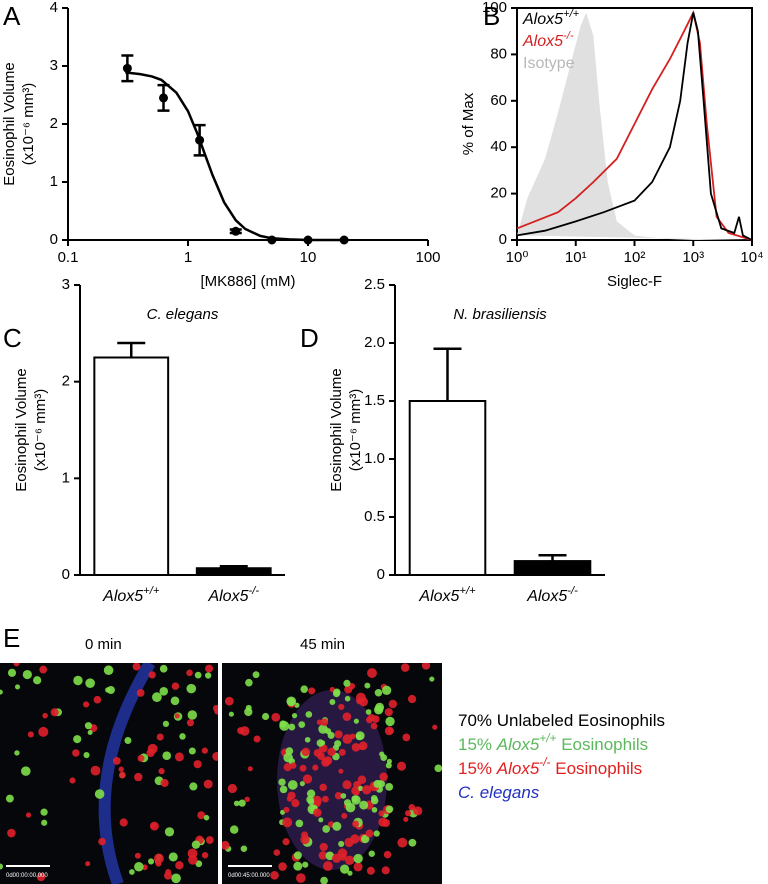 This screenshot has width=768, height=884. I want to click on legend-entry: 70% Unlabeled Eosinophils, so click(561, 720).